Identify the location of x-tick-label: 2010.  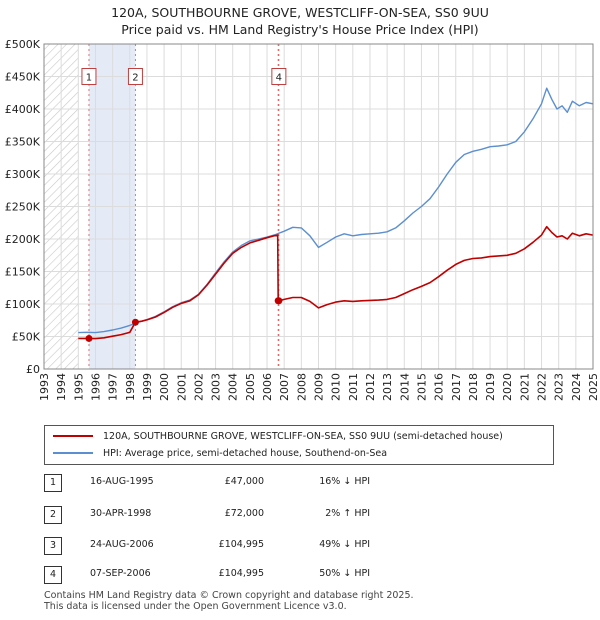
(336, 387).